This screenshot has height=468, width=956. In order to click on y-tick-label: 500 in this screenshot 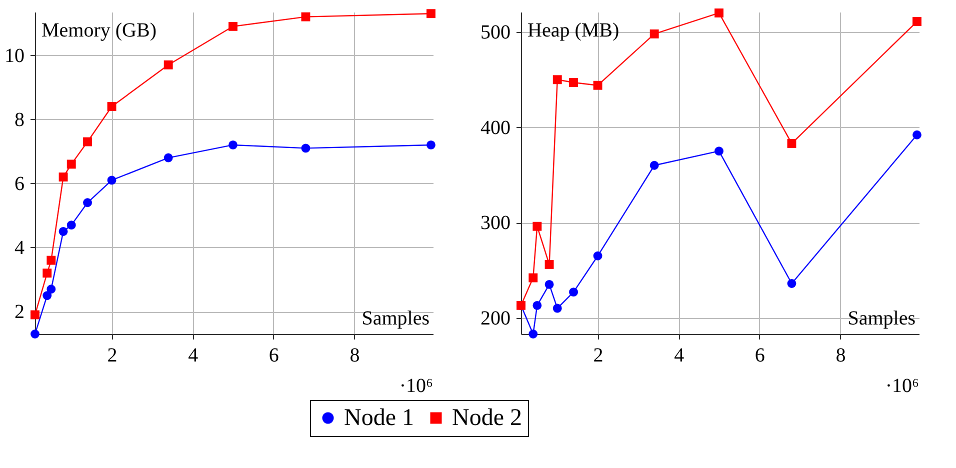, I will do `click(495, 33)`.